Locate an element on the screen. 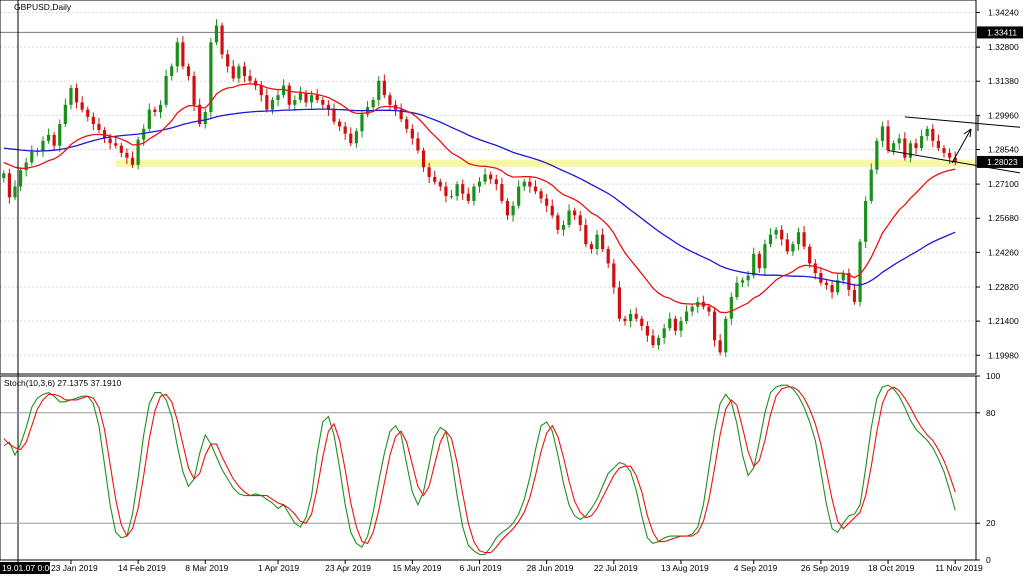 This screenshot has width=1024, height=581. indicator-label: Stoch(10,3,6) 27.1375 37.1910 is located at coordinates (62, 383).